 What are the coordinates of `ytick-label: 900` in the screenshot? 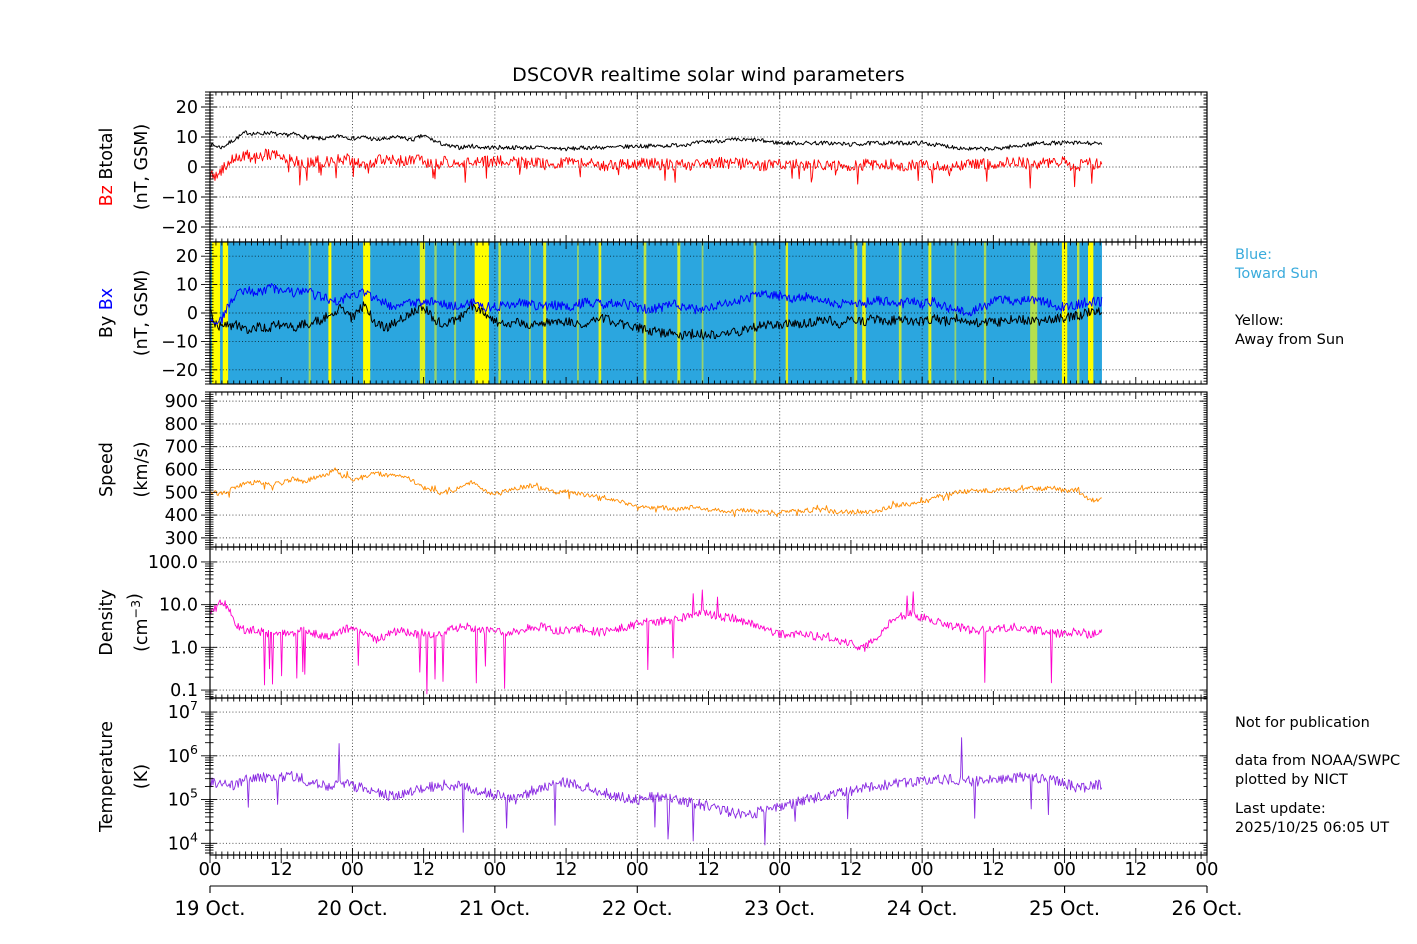 It's located at (181, 402).